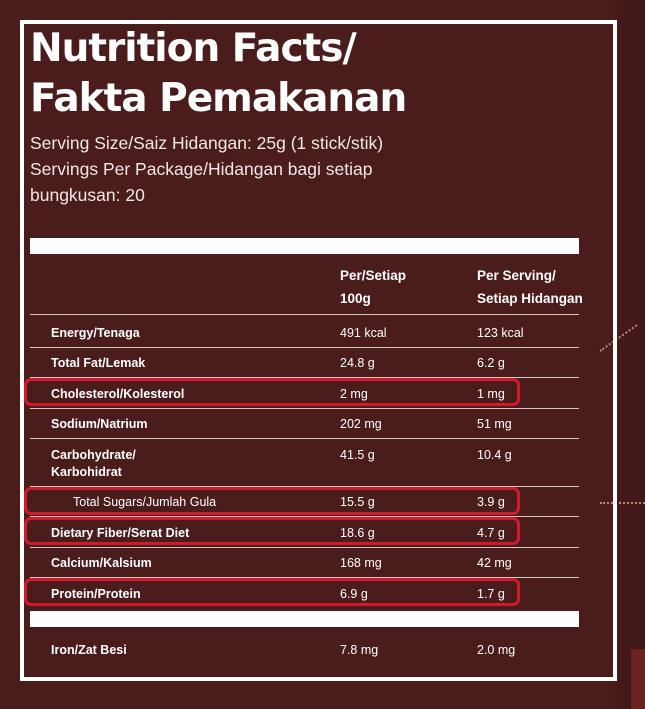  What do you see at coordinates (357, 533) in the screenshot?
I see `nutrient-dietary-fiber-per100: 18.6 g` at bounding box center [357, 533].